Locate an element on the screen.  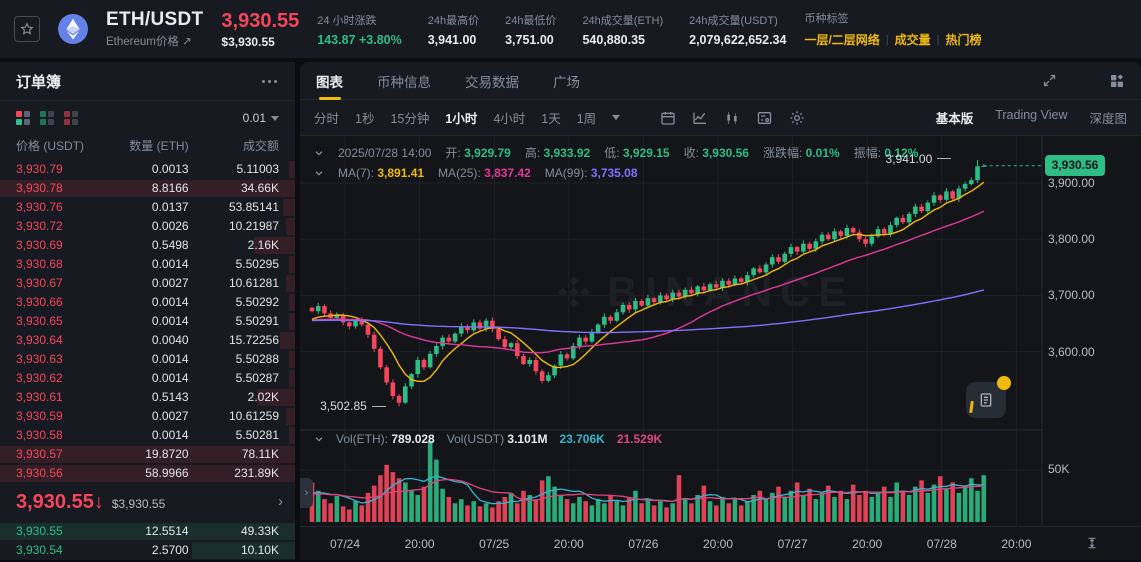
total: 5.50291 is located at coordinates (257, 321).